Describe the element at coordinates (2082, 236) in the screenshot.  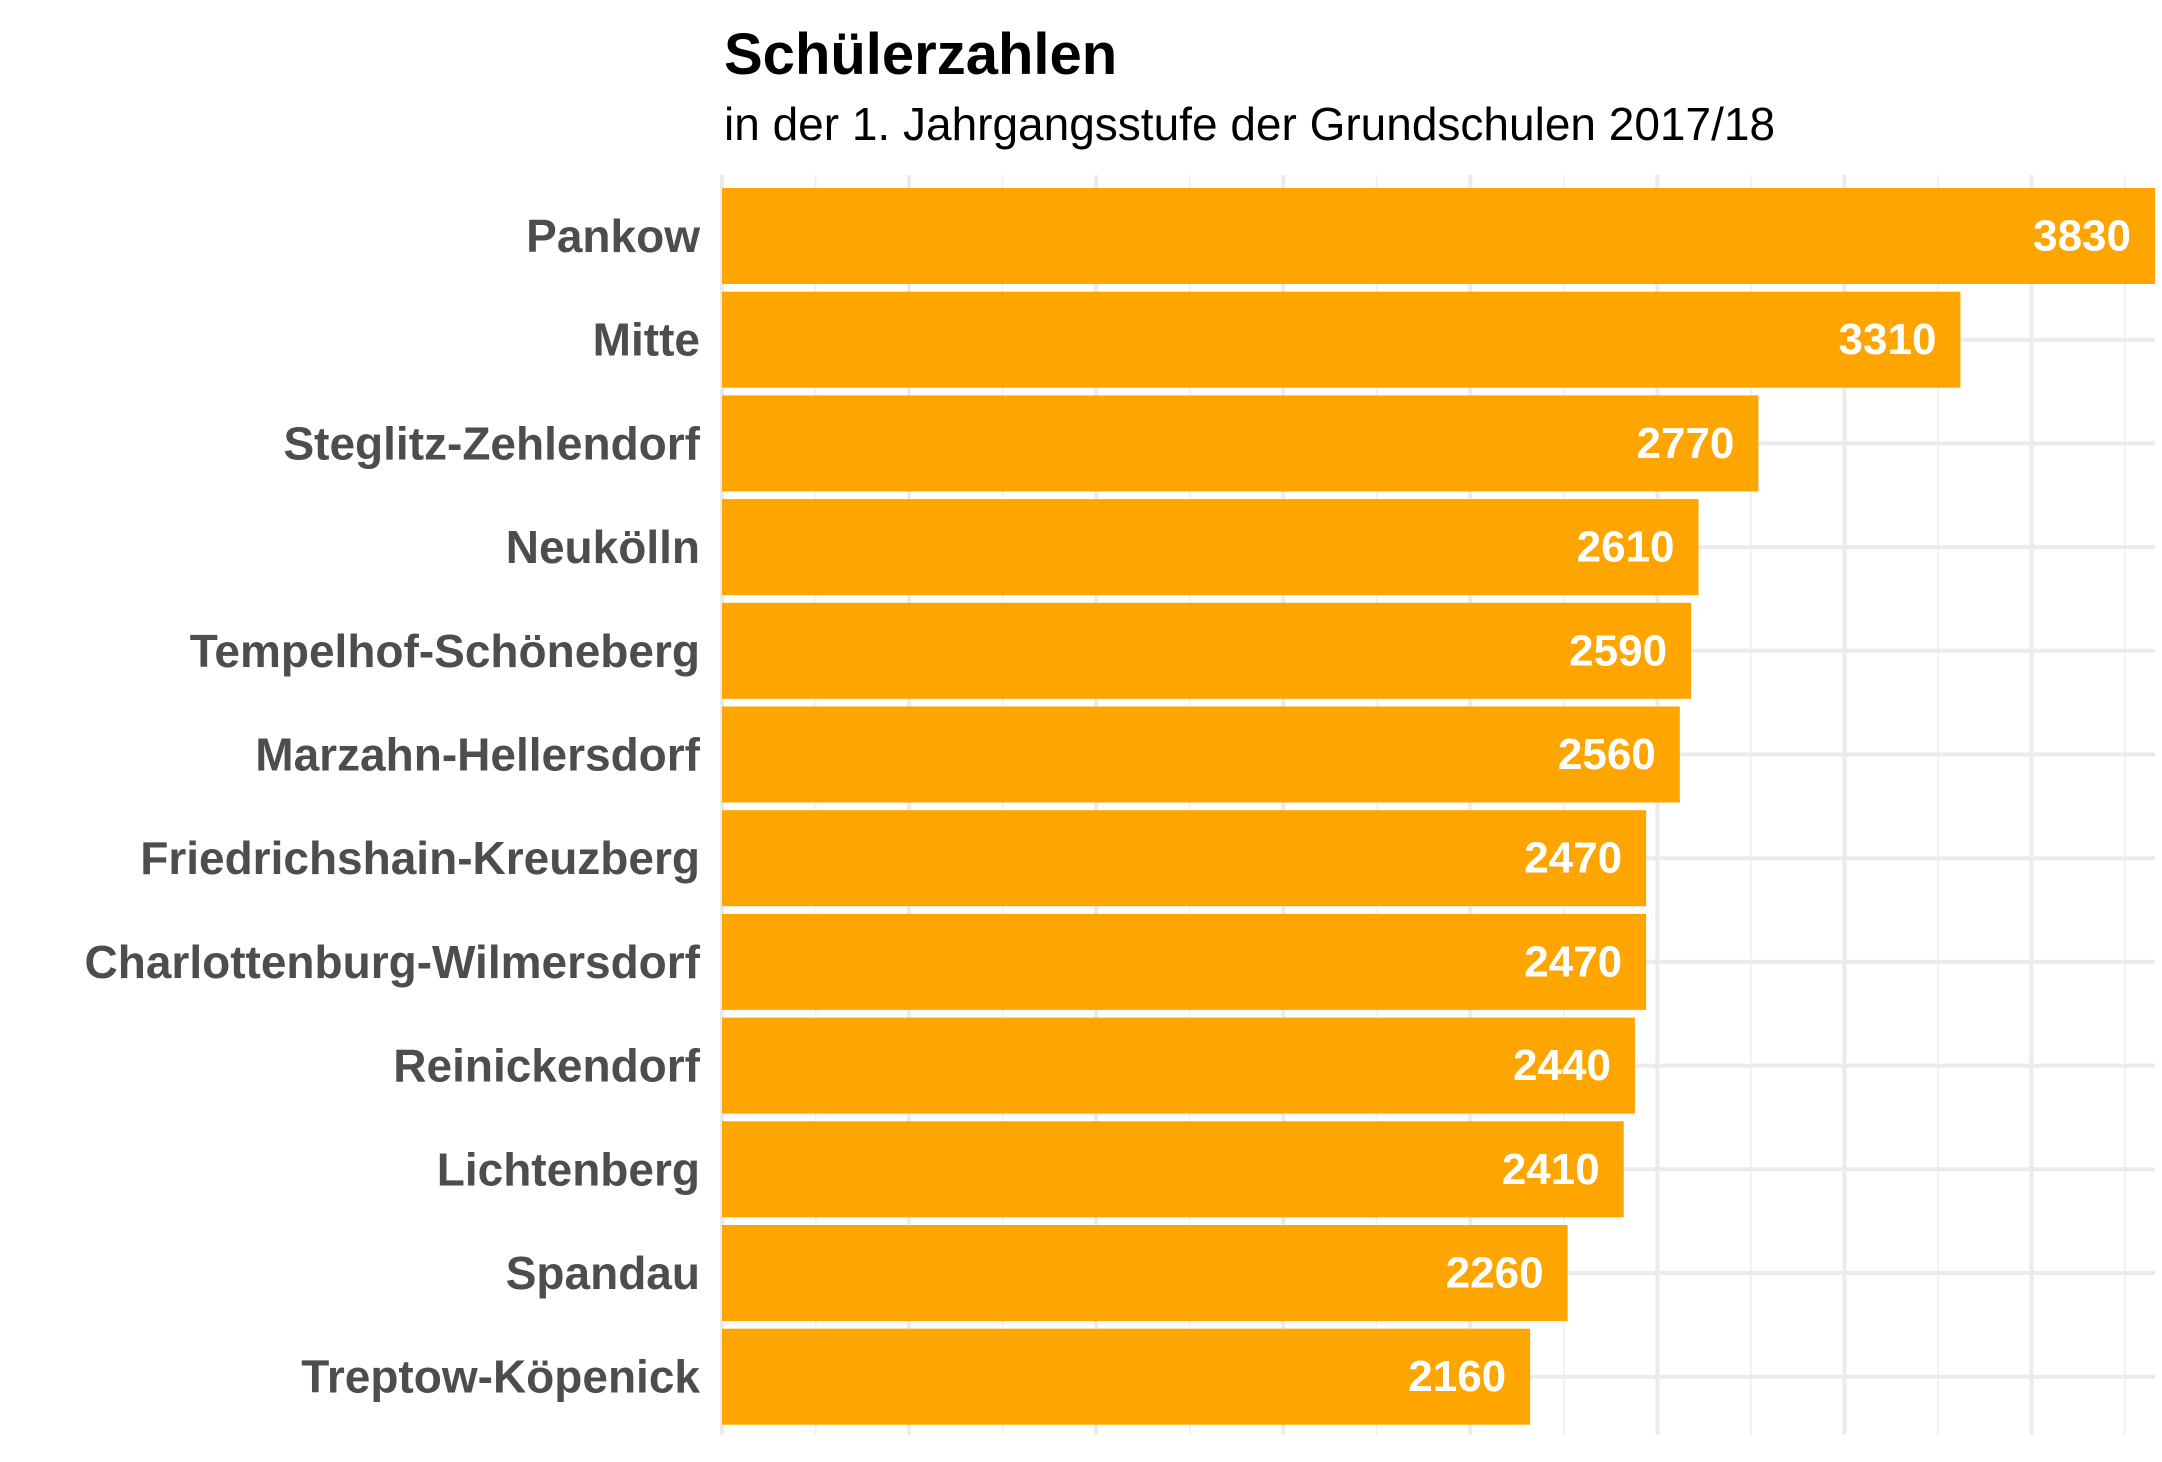
I see `data-label: 3830` at that location.